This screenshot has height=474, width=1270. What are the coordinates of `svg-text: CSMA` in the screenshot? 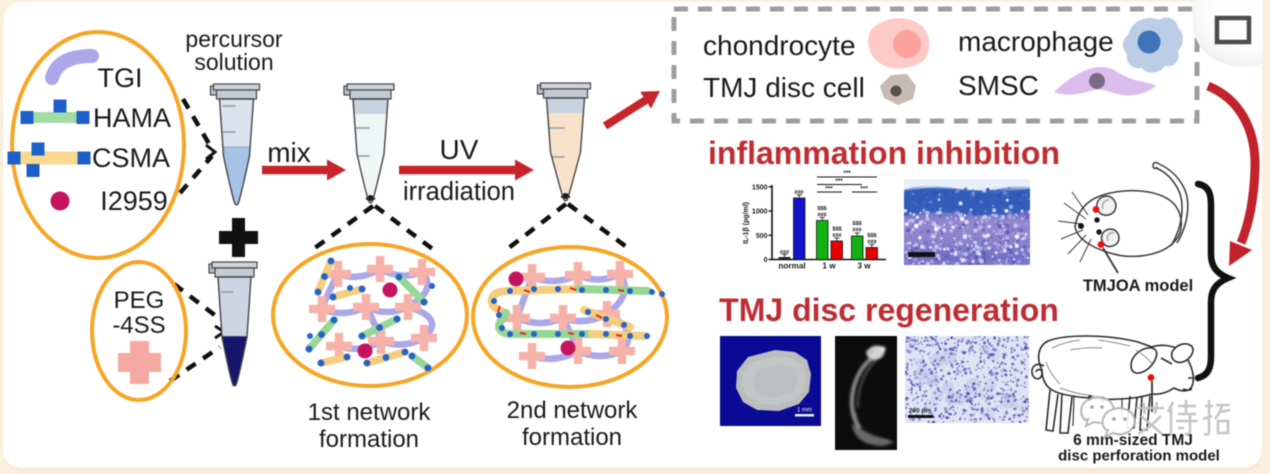 It's located at (131, 158).